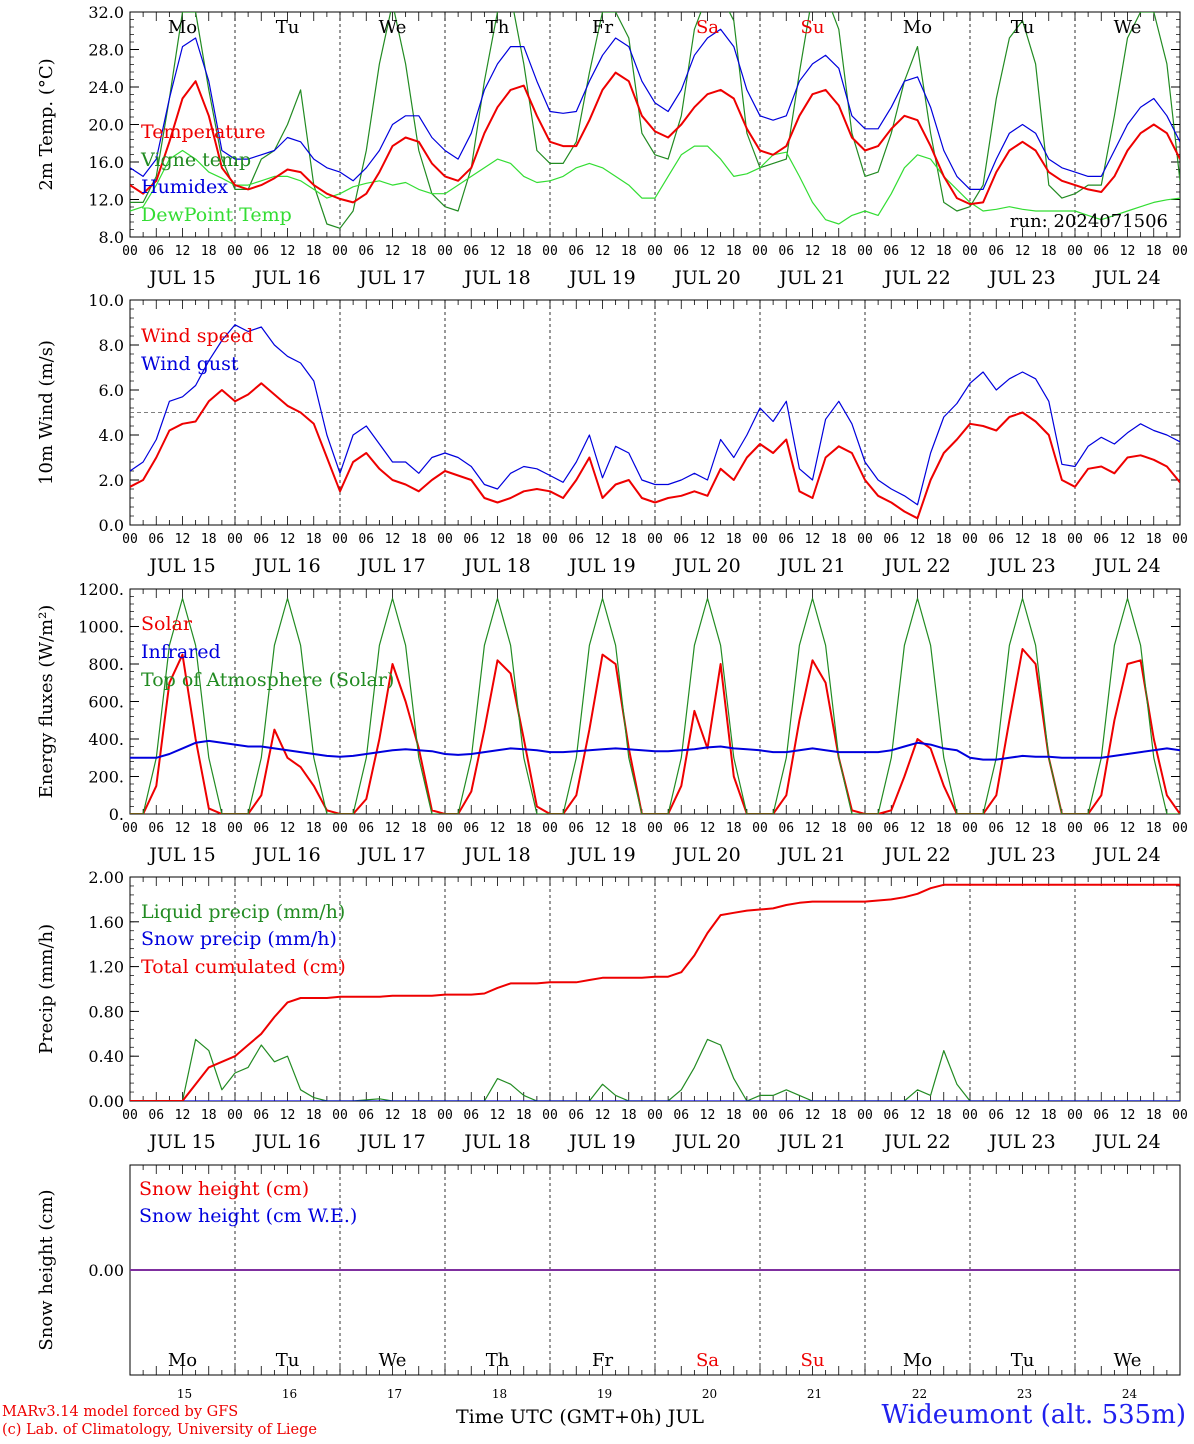 This screenshot has height=1444, width=1194. What do you see at coordinates (813, 1360) in the screenshot?
I see `weekday-label: Su` at bounding box center [813, 1360].